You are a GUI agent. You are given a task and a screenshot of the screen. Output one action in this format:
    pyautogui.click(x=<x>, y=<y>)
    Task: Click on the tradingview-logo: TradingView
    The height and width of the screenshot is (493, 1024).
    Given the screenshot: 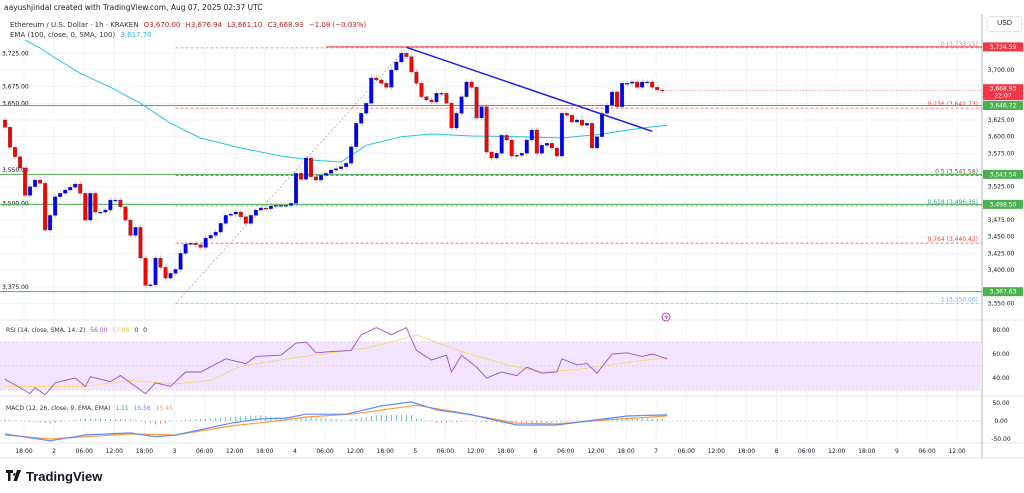 What is the action you would take?
    pyautogui.click(x=54, y=476)
    